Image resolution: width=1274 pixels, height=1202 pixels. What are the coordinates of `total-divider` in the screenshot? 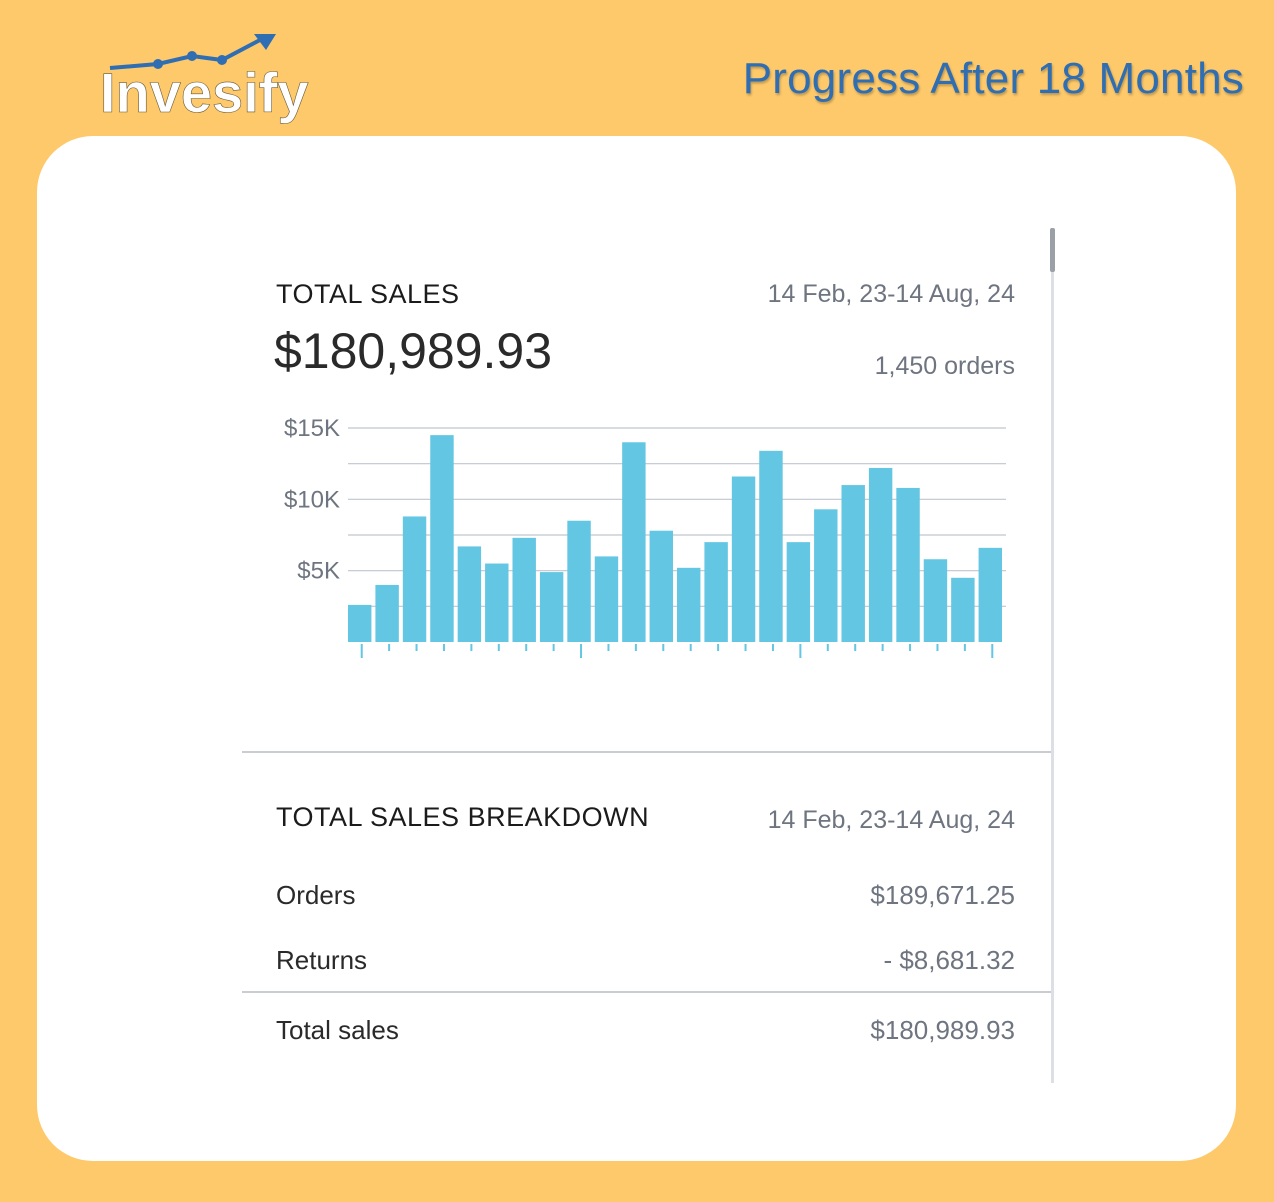 It's located at (646, 992).